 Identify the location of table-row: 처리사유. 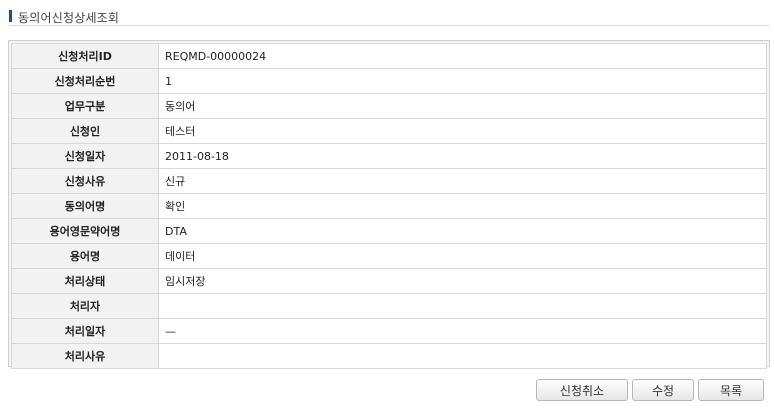
(389, 356).